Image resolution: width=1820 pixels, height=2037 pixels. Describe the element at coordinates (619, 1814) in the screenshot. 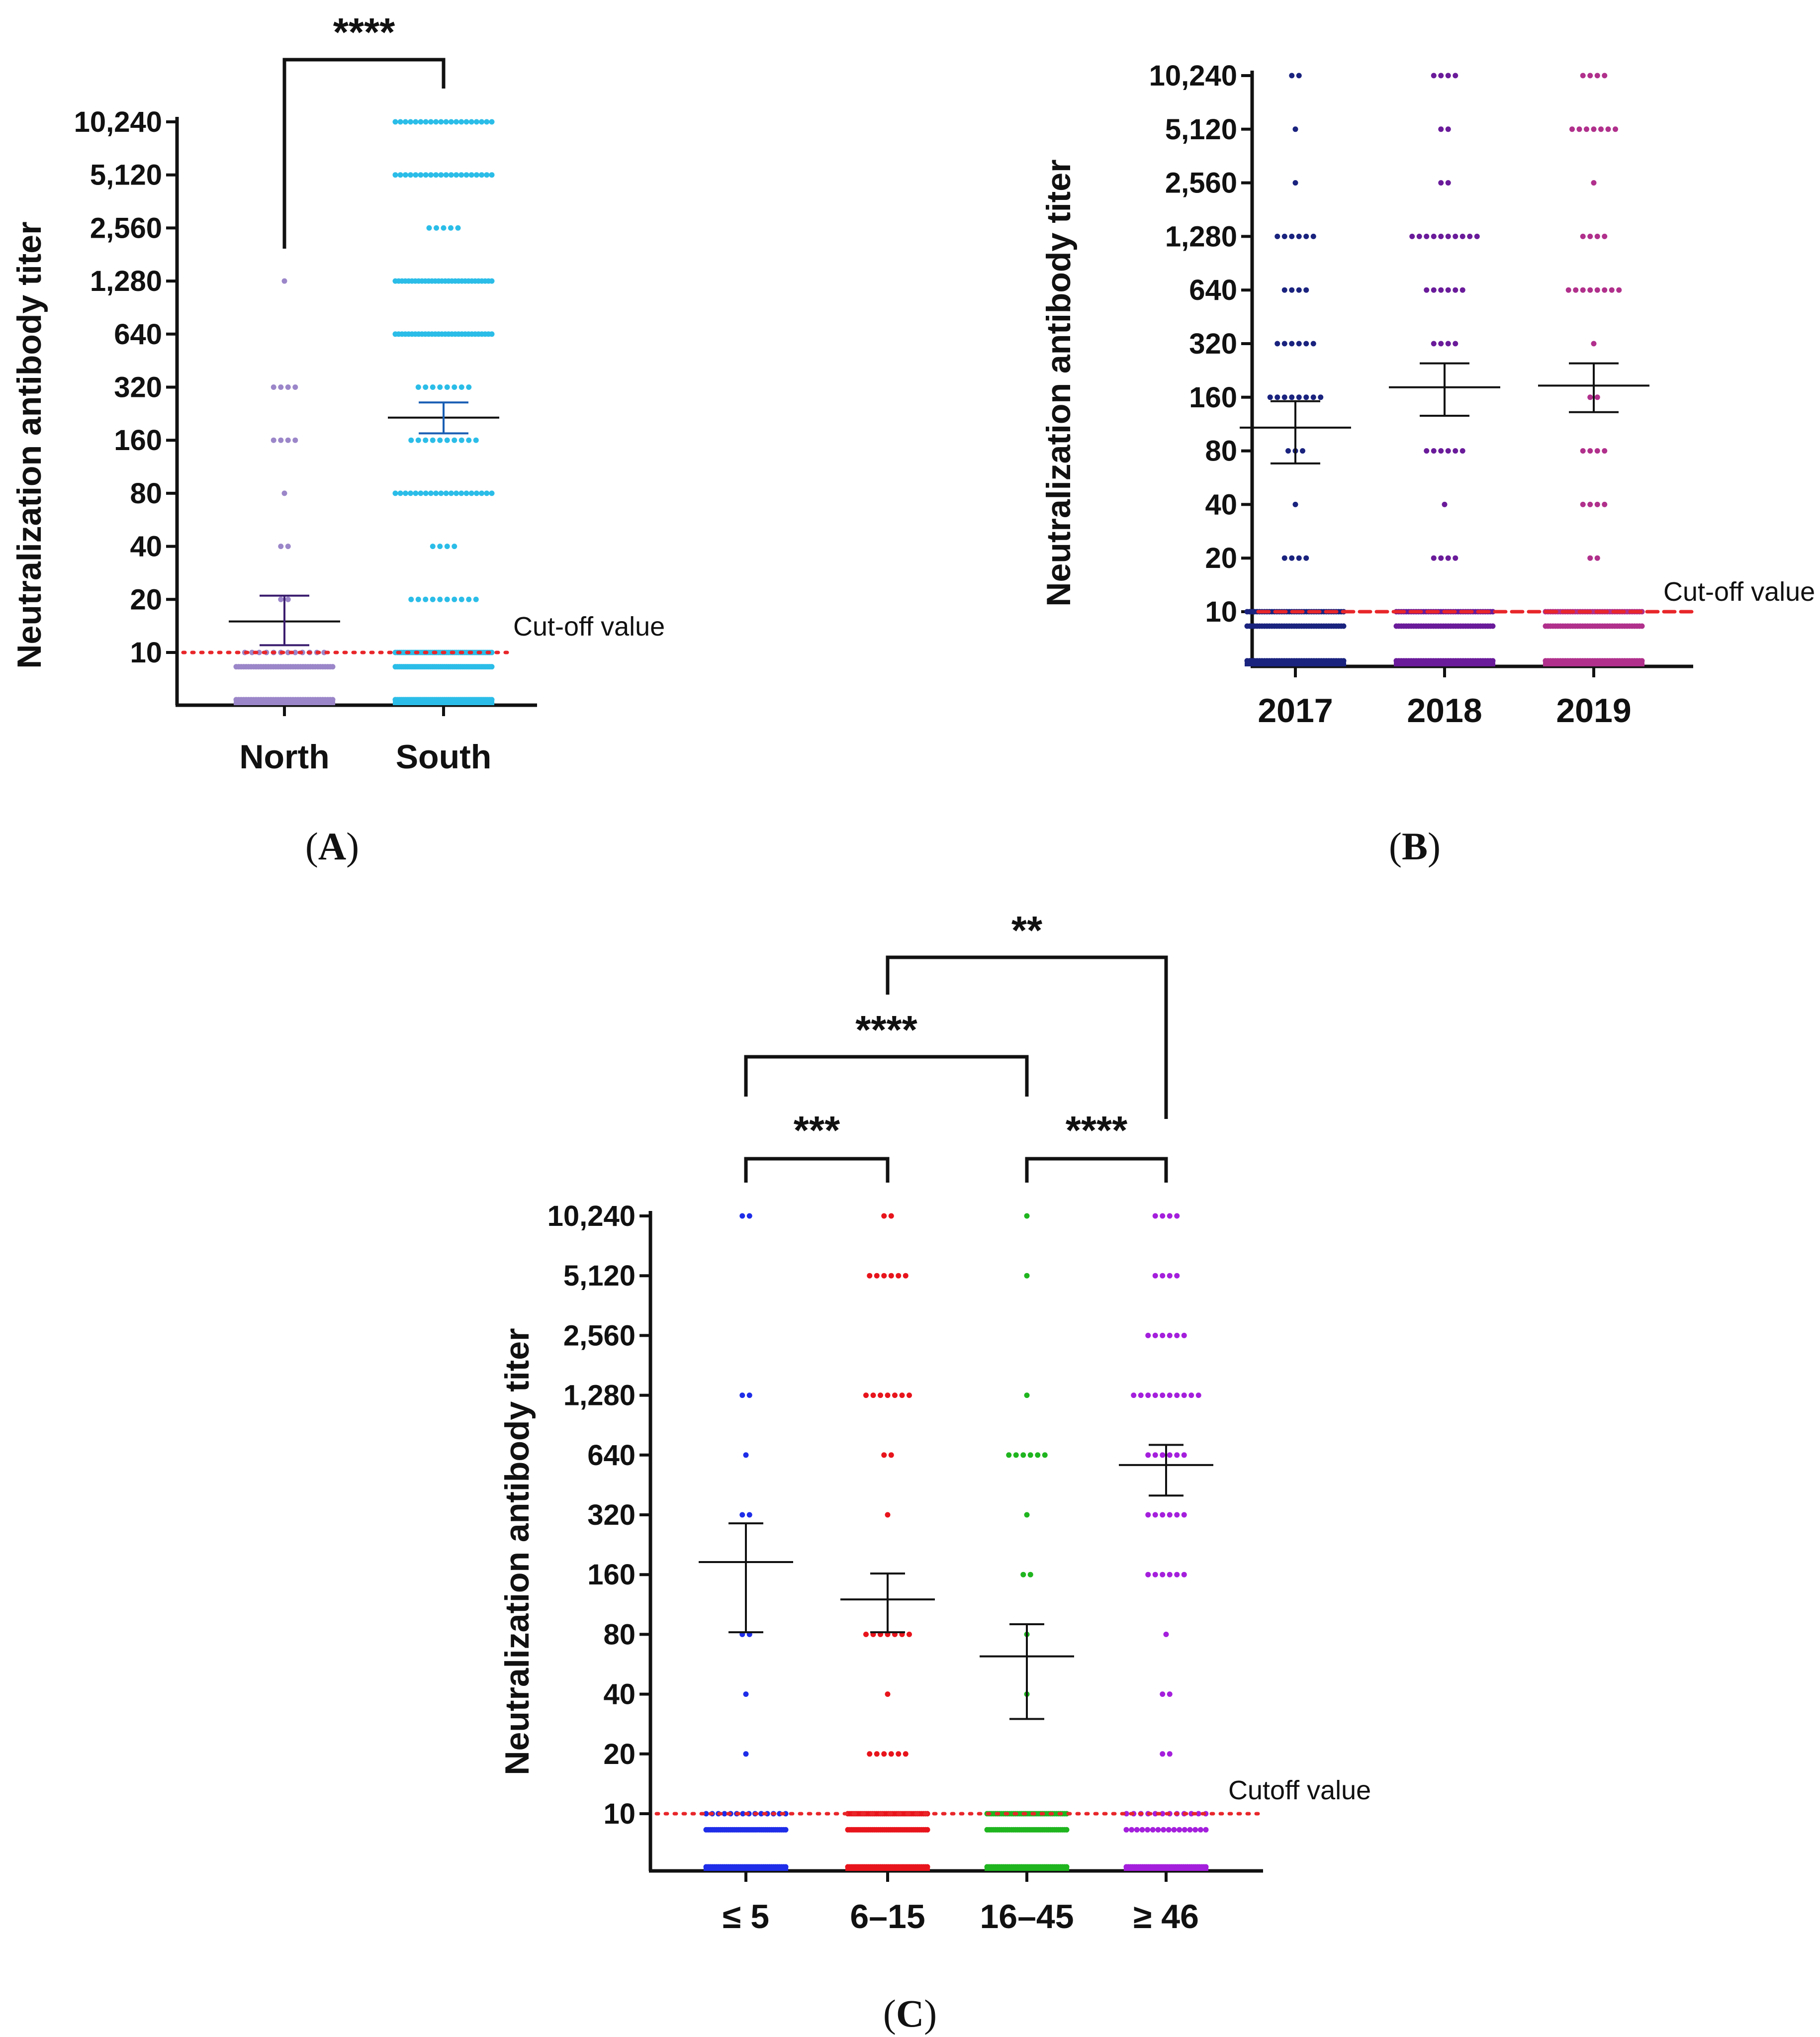

I see `y-tick-label: 10` at that location.